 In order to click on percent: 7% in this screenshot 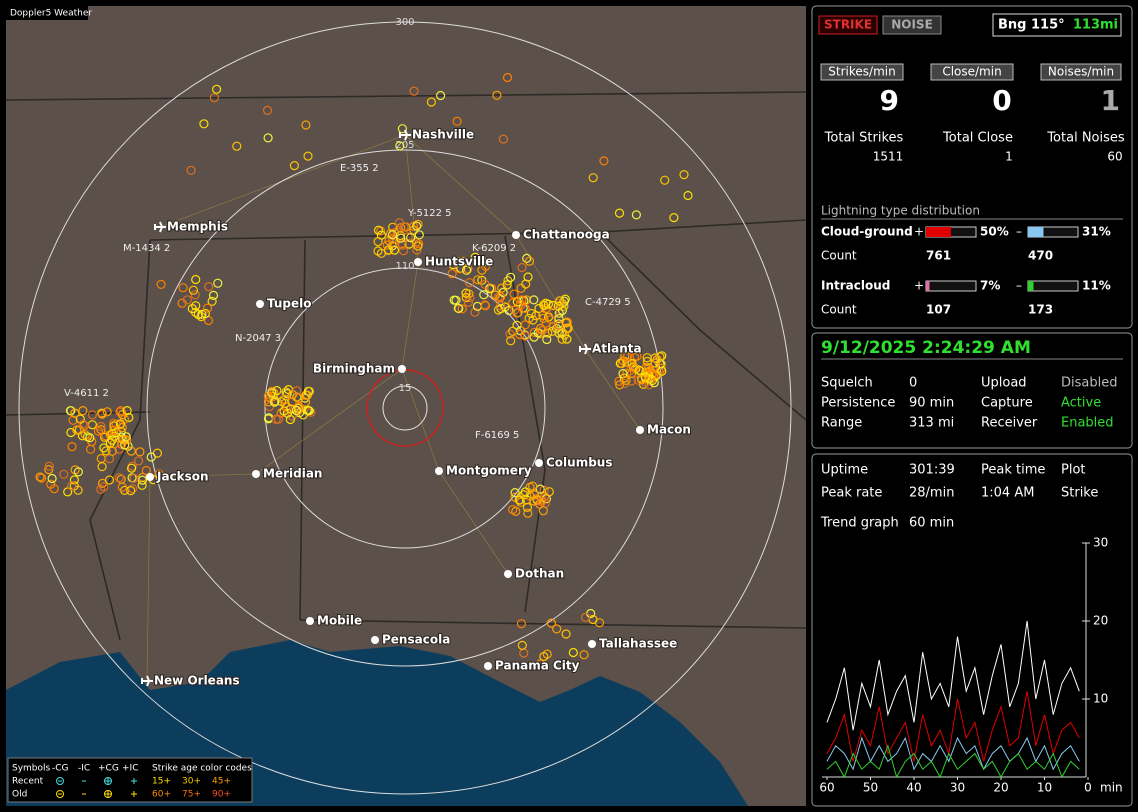, I will do `click(990, 286)`.